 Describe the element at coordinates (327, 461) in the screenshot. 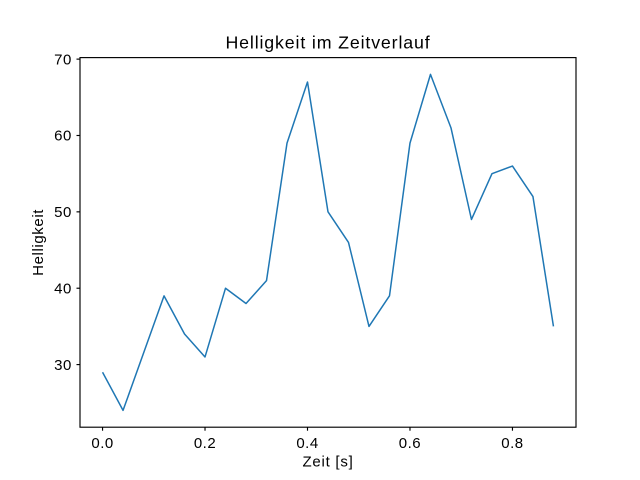

I see `svg-text: Zeit [s]` at that location.